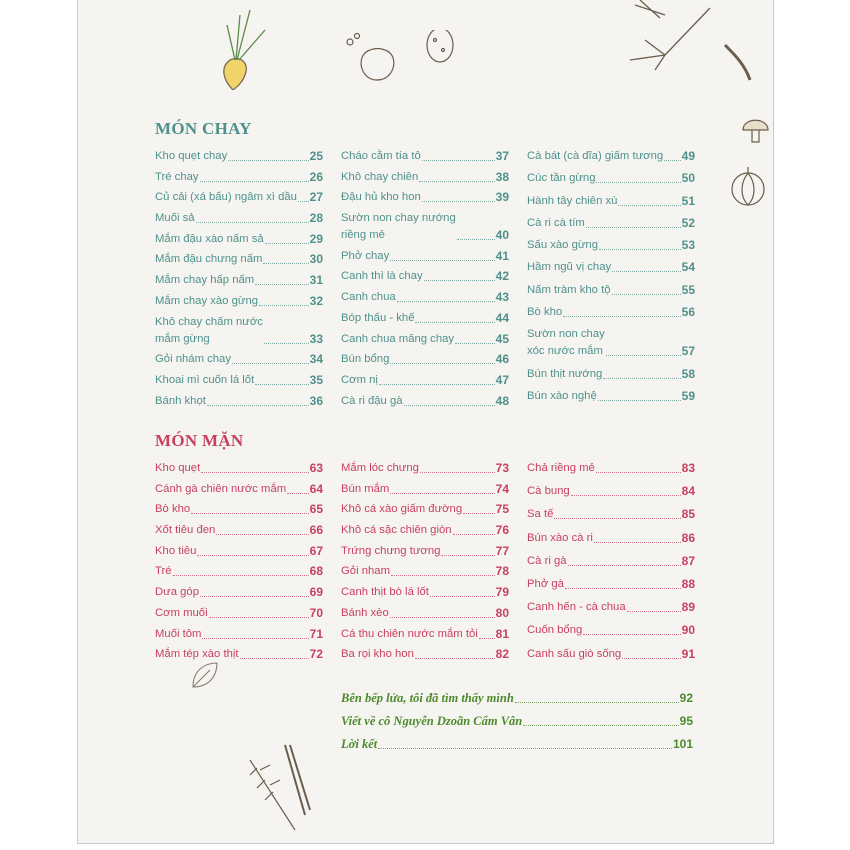 This screenshot has width=850, height=850. I want to click on entry-title: Muối tôm, so click(178, 633).